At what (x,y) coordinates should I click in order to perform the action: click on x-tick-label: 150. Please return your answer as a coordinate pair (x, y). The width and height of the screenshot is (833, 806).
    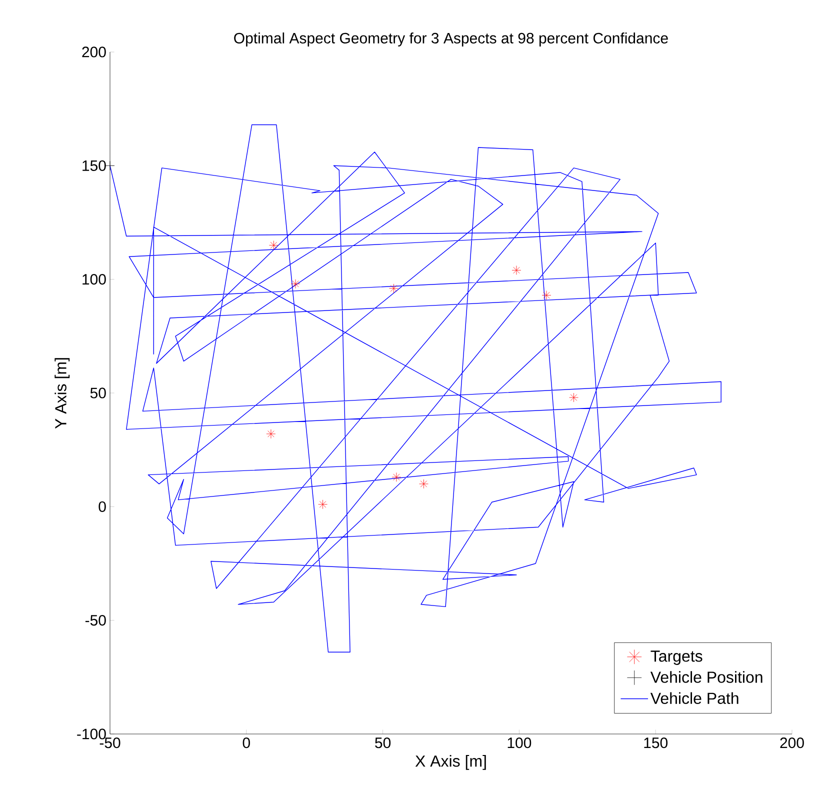
    Looking at the image, I should click on (656, 743).